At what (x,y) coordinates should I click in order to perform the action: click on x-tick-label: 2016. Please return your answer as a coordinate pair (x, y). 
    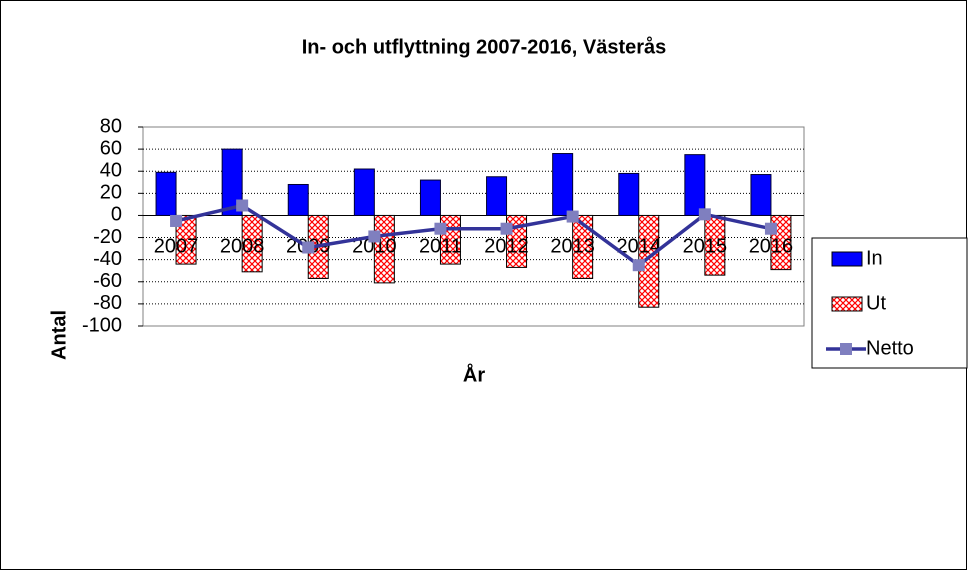
    Looking at the image, I should click on (771, 247).